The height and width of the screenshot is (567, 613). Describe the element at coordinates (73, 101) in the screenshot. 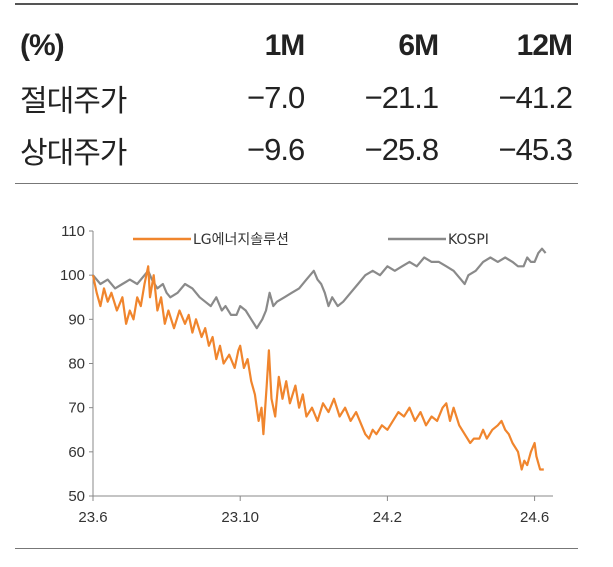

I see `row-label-absolute: 절대주가` at that location.